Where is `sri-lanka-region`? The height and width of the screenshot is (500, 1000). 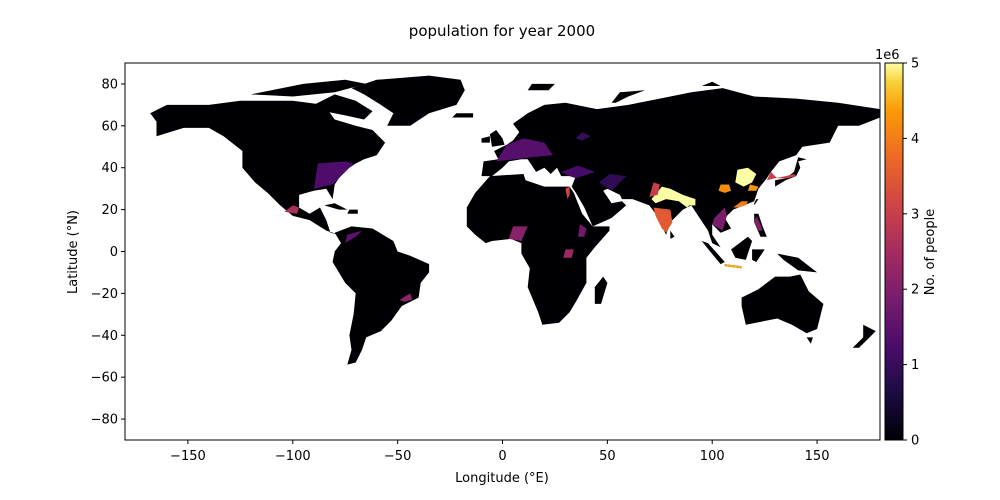 sri-lanka-region is located at coordinates (672, 234).